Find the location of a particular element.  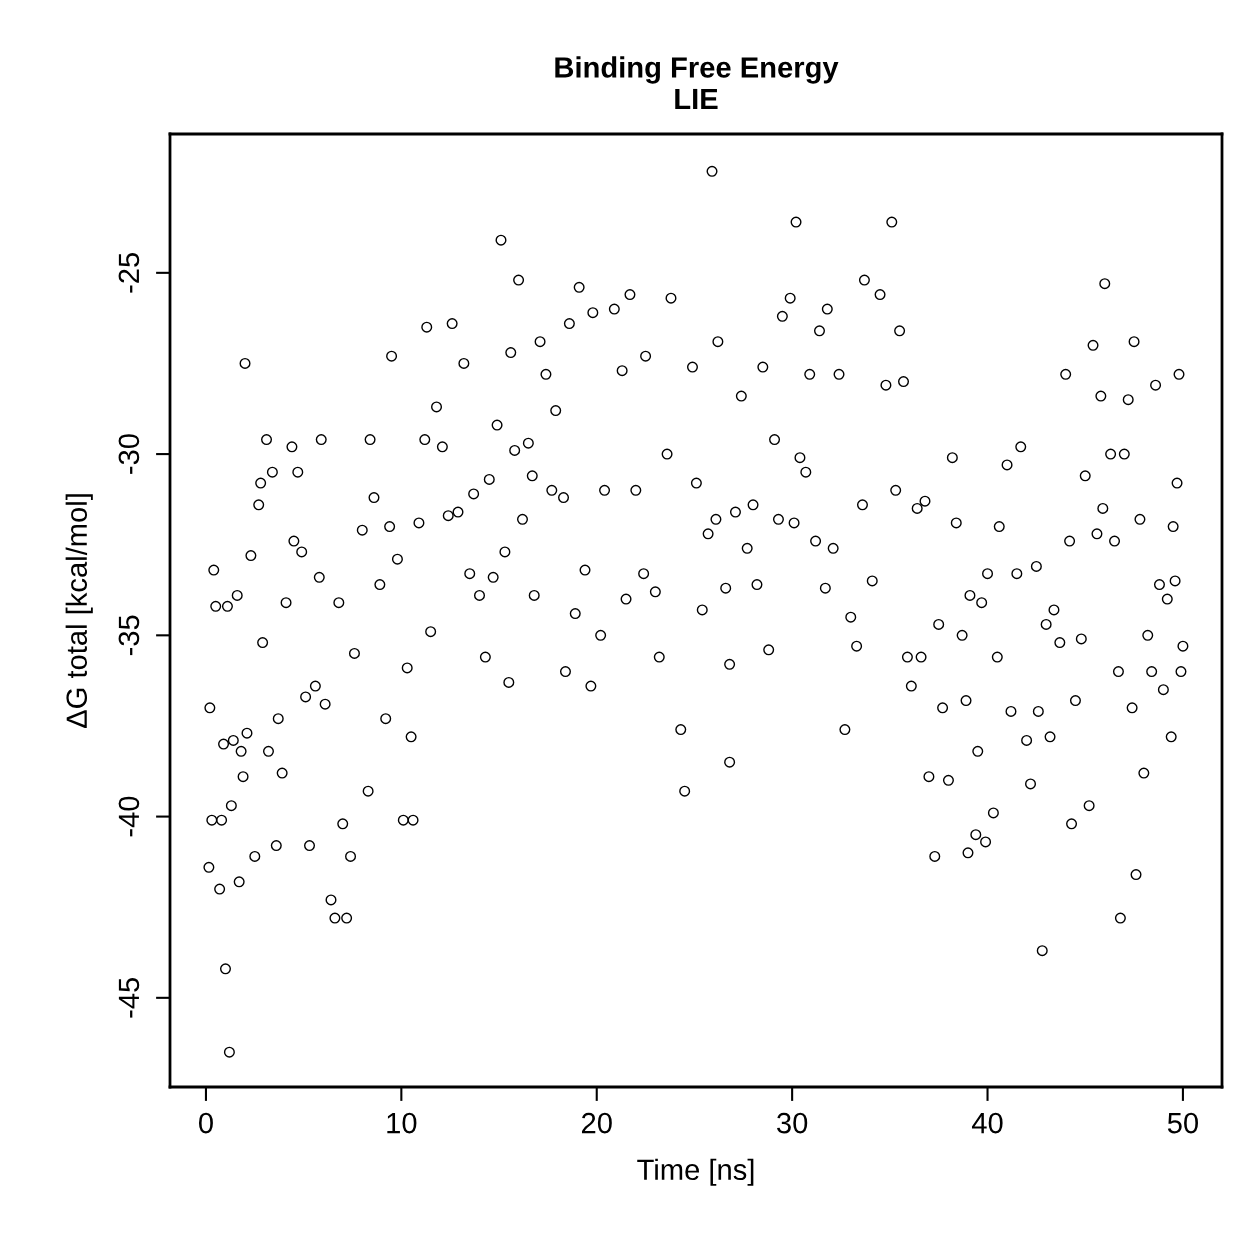

x-tick-label: 50 is located at coordinates (1182, 1123).